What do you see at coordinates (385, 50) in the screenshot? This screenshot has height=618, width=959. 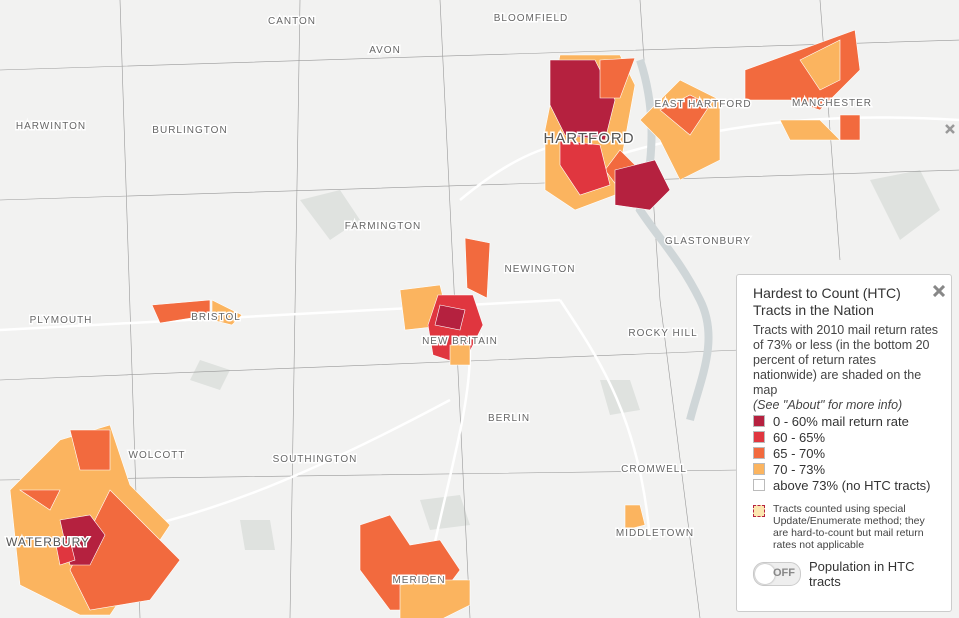 I see `place-label: AVON` at bounding box center [385, 50].